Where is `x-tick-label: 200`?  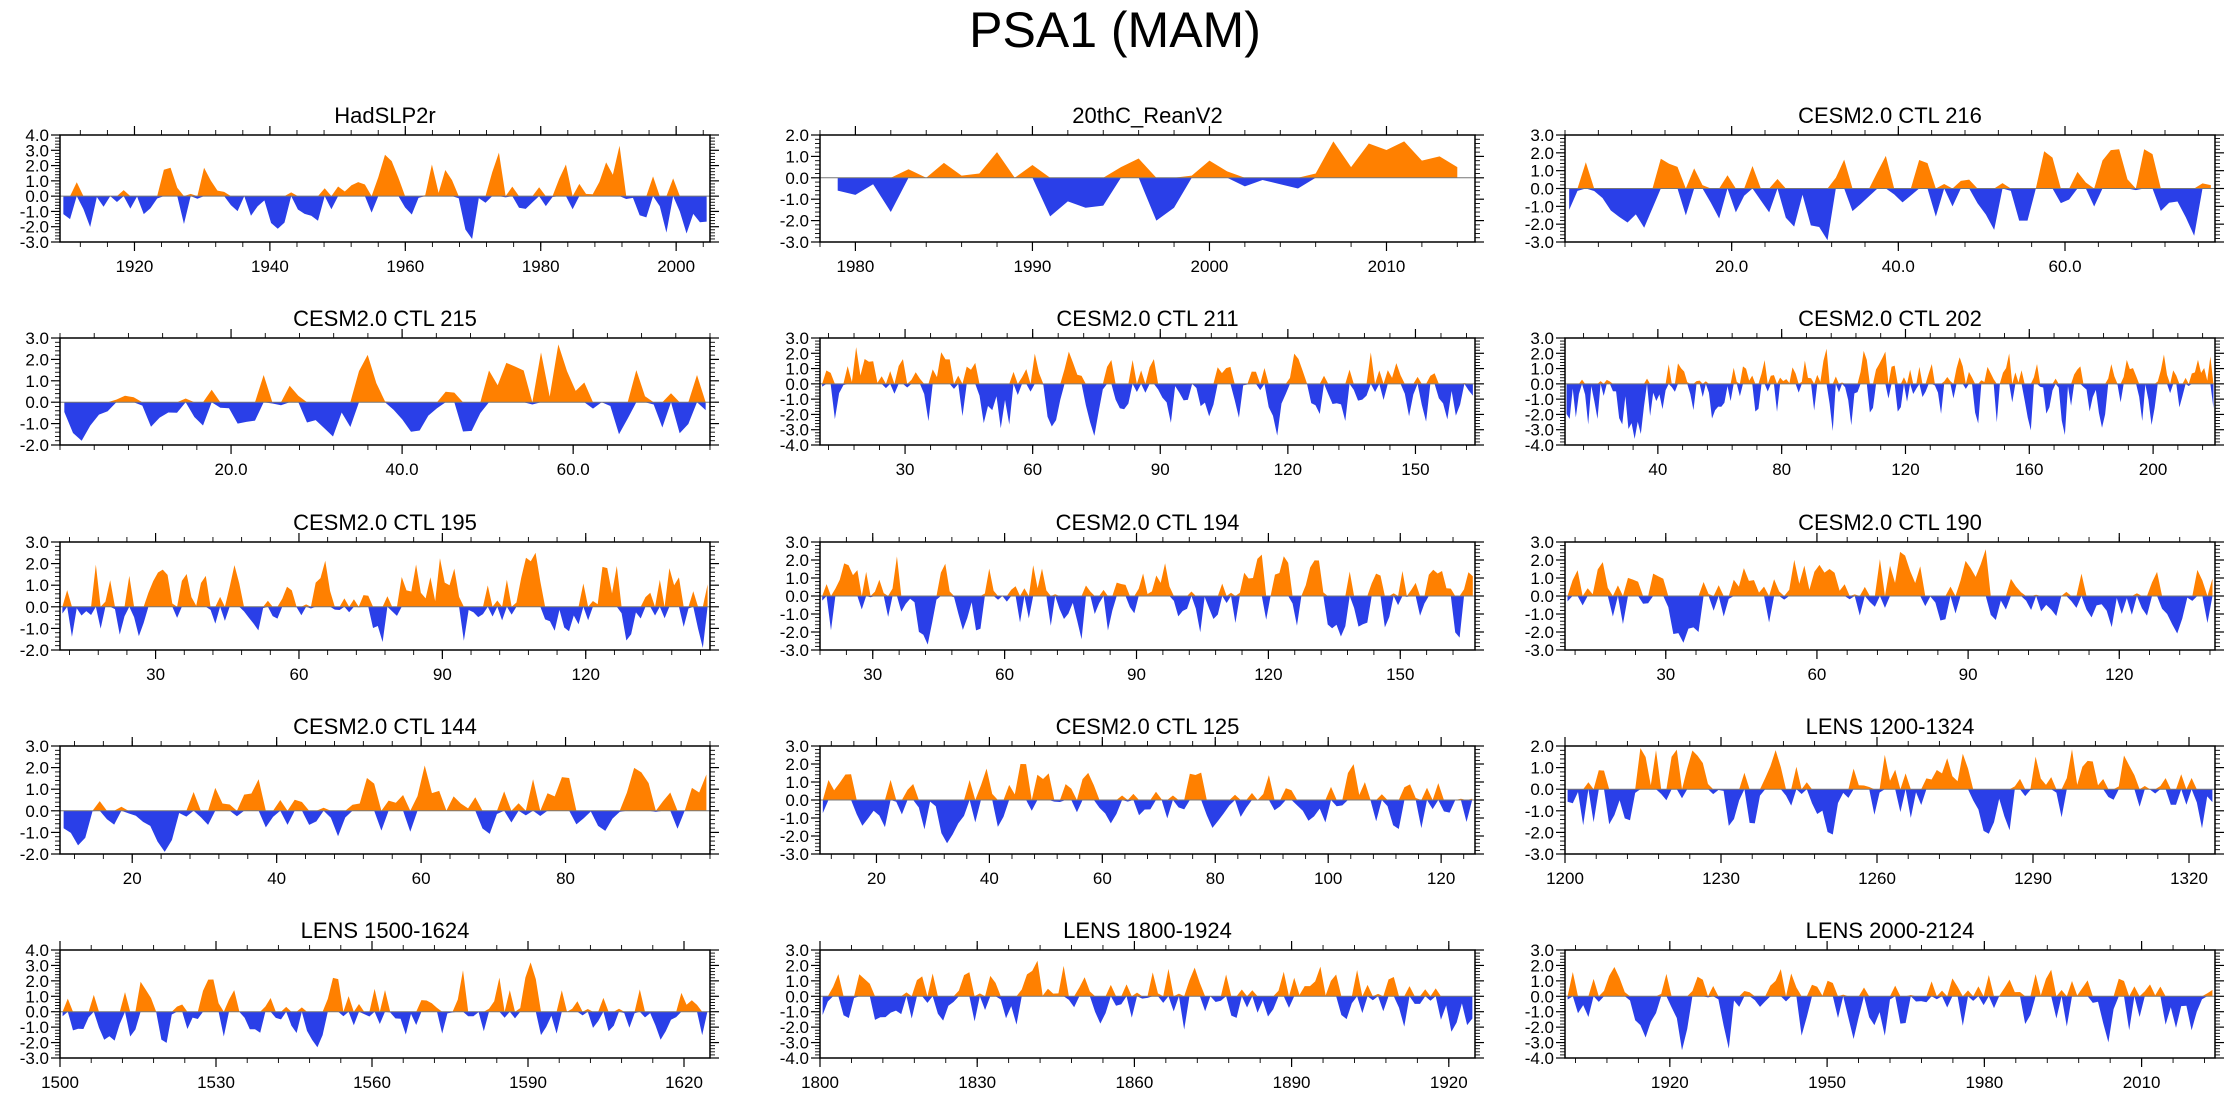 x-tick-label: 200 is located at coordinates (2153, 469).